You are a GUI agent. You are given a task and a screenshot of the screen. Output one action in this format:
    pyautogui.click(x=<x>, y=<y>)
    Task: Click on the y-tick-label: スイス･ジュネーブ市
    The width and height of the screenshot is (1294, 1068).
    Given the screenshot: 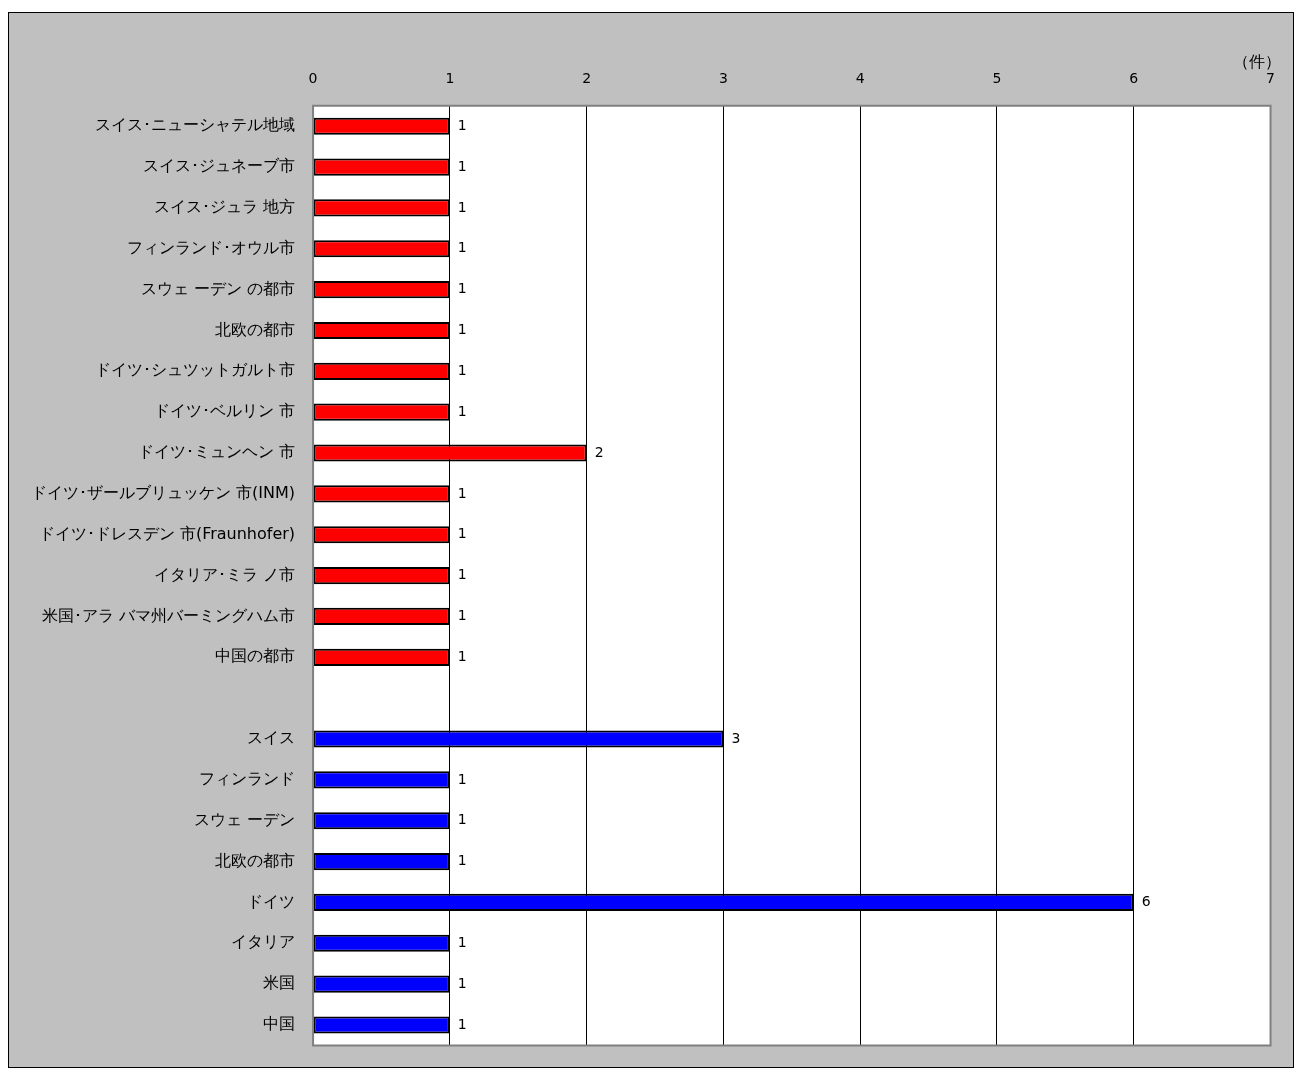 What is the action you would take?
    pyautogui.click(x=219, y=166)
    